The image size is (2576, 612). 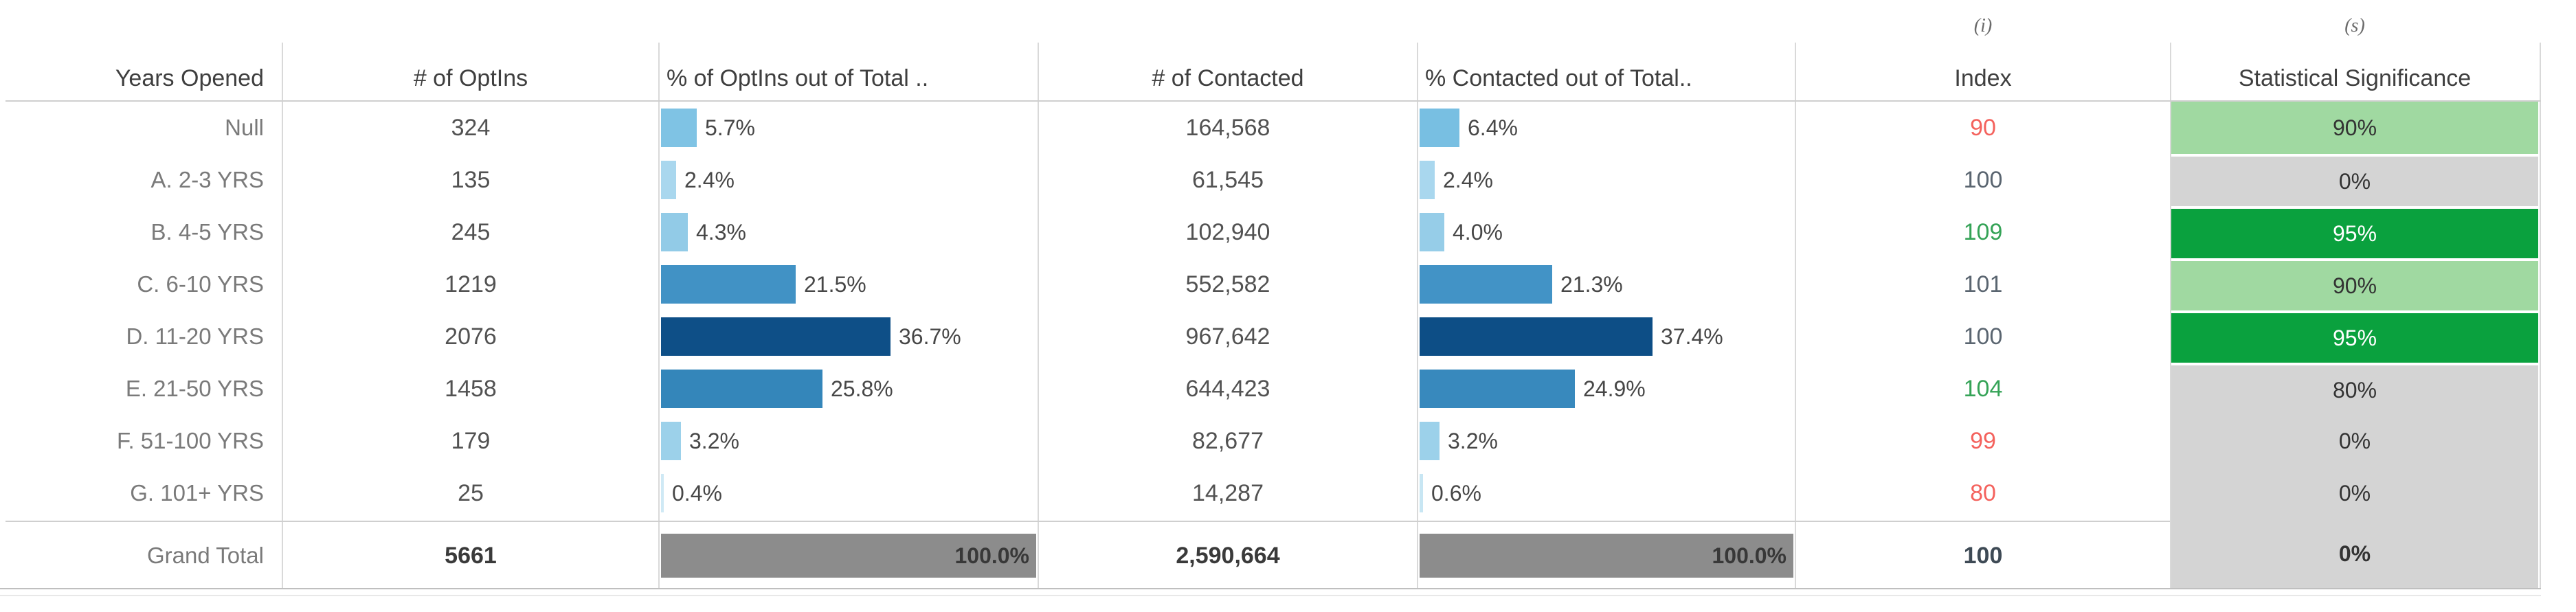 What do you see at coordinates (721, 232) in the screenshot?
I see `optins-bar-label: 4.3%` at bounding box center [721, 232].